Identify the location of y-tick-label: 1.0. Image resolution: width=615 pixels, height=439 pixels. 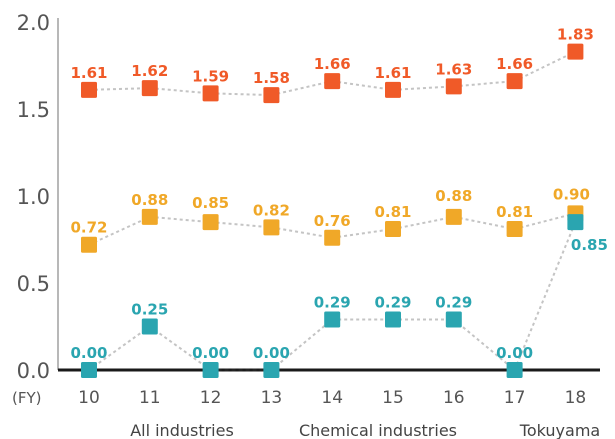
(33, 197).